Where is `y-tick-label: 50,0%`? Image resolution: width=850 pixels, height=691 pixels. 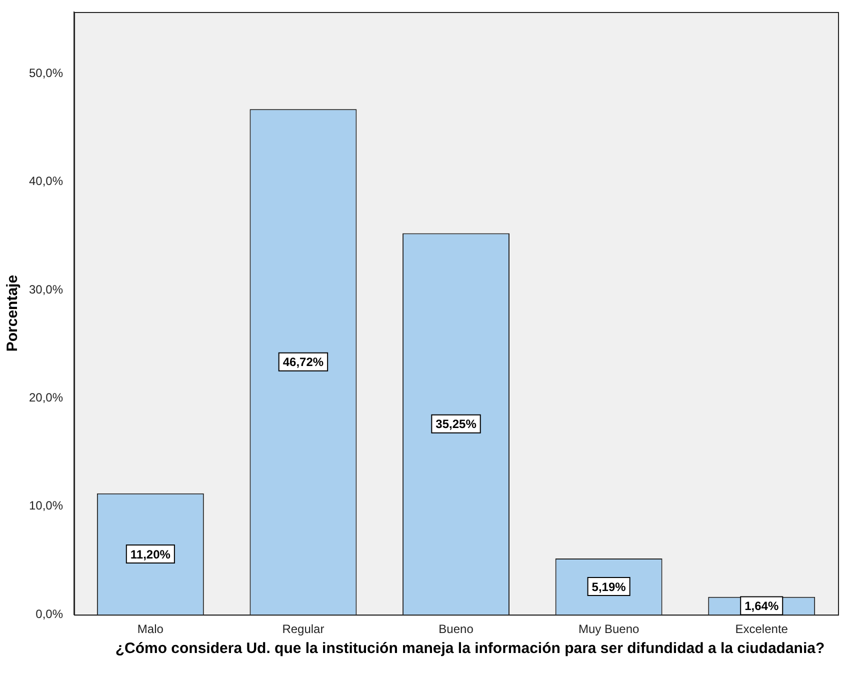
y-tick-label: 50,0% is located at coordinates (46, 73).